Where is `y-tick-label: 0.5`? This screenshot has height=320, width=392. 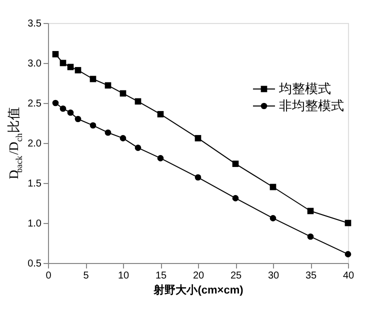
y-tick-label: 0.5 is located at coordinates (35, 264).